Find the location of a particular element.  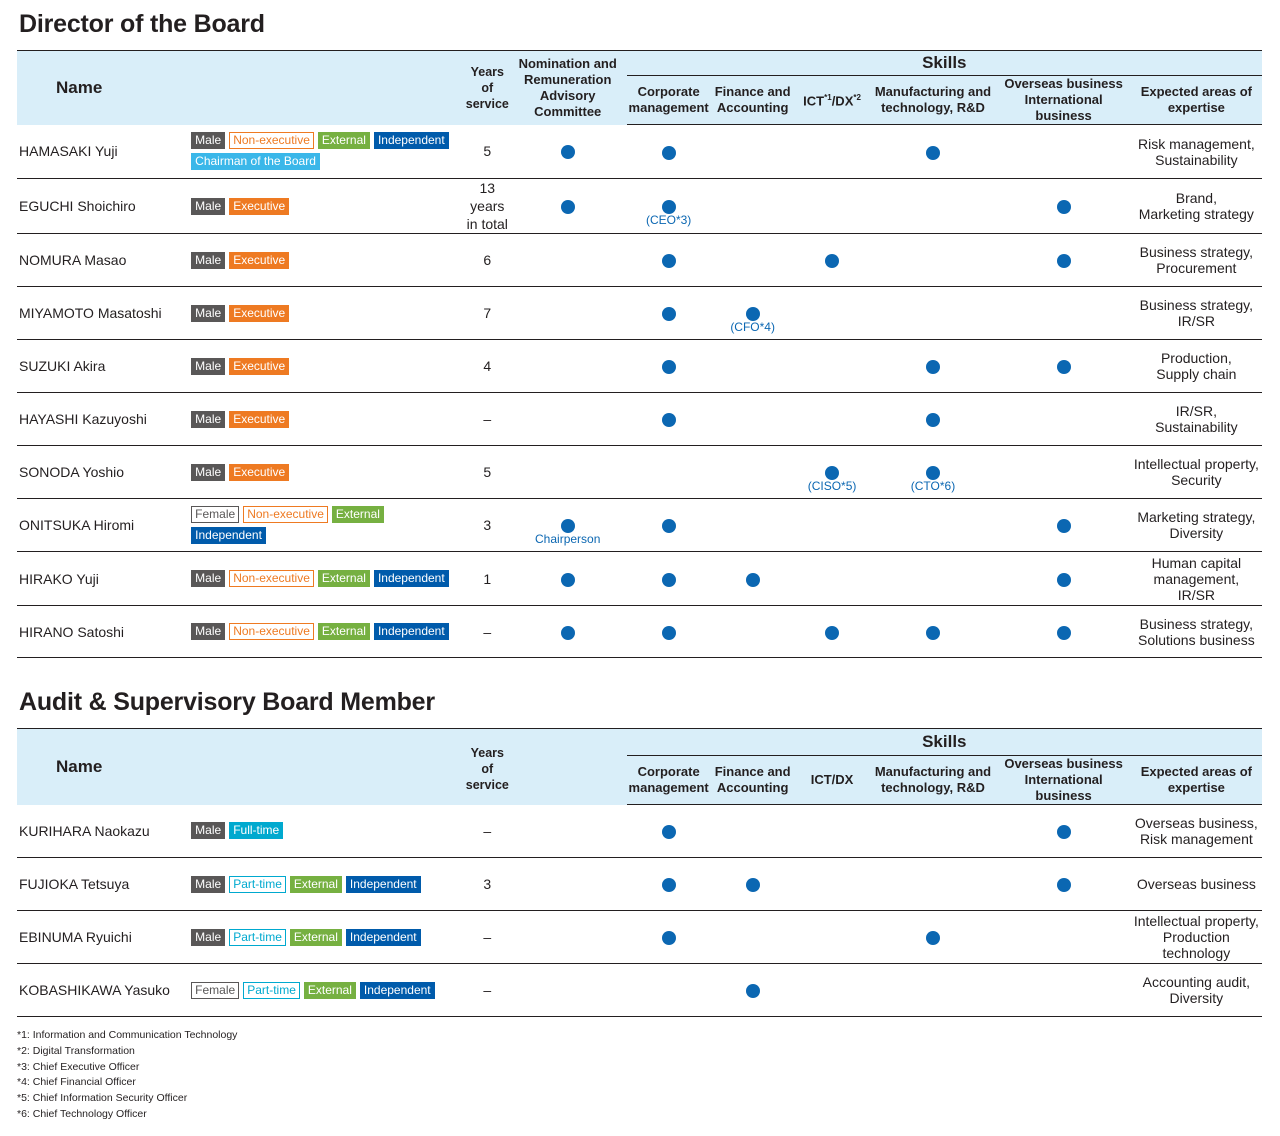

tag-group: Female Non-executive External Independent is located at coordinates (323, 525).